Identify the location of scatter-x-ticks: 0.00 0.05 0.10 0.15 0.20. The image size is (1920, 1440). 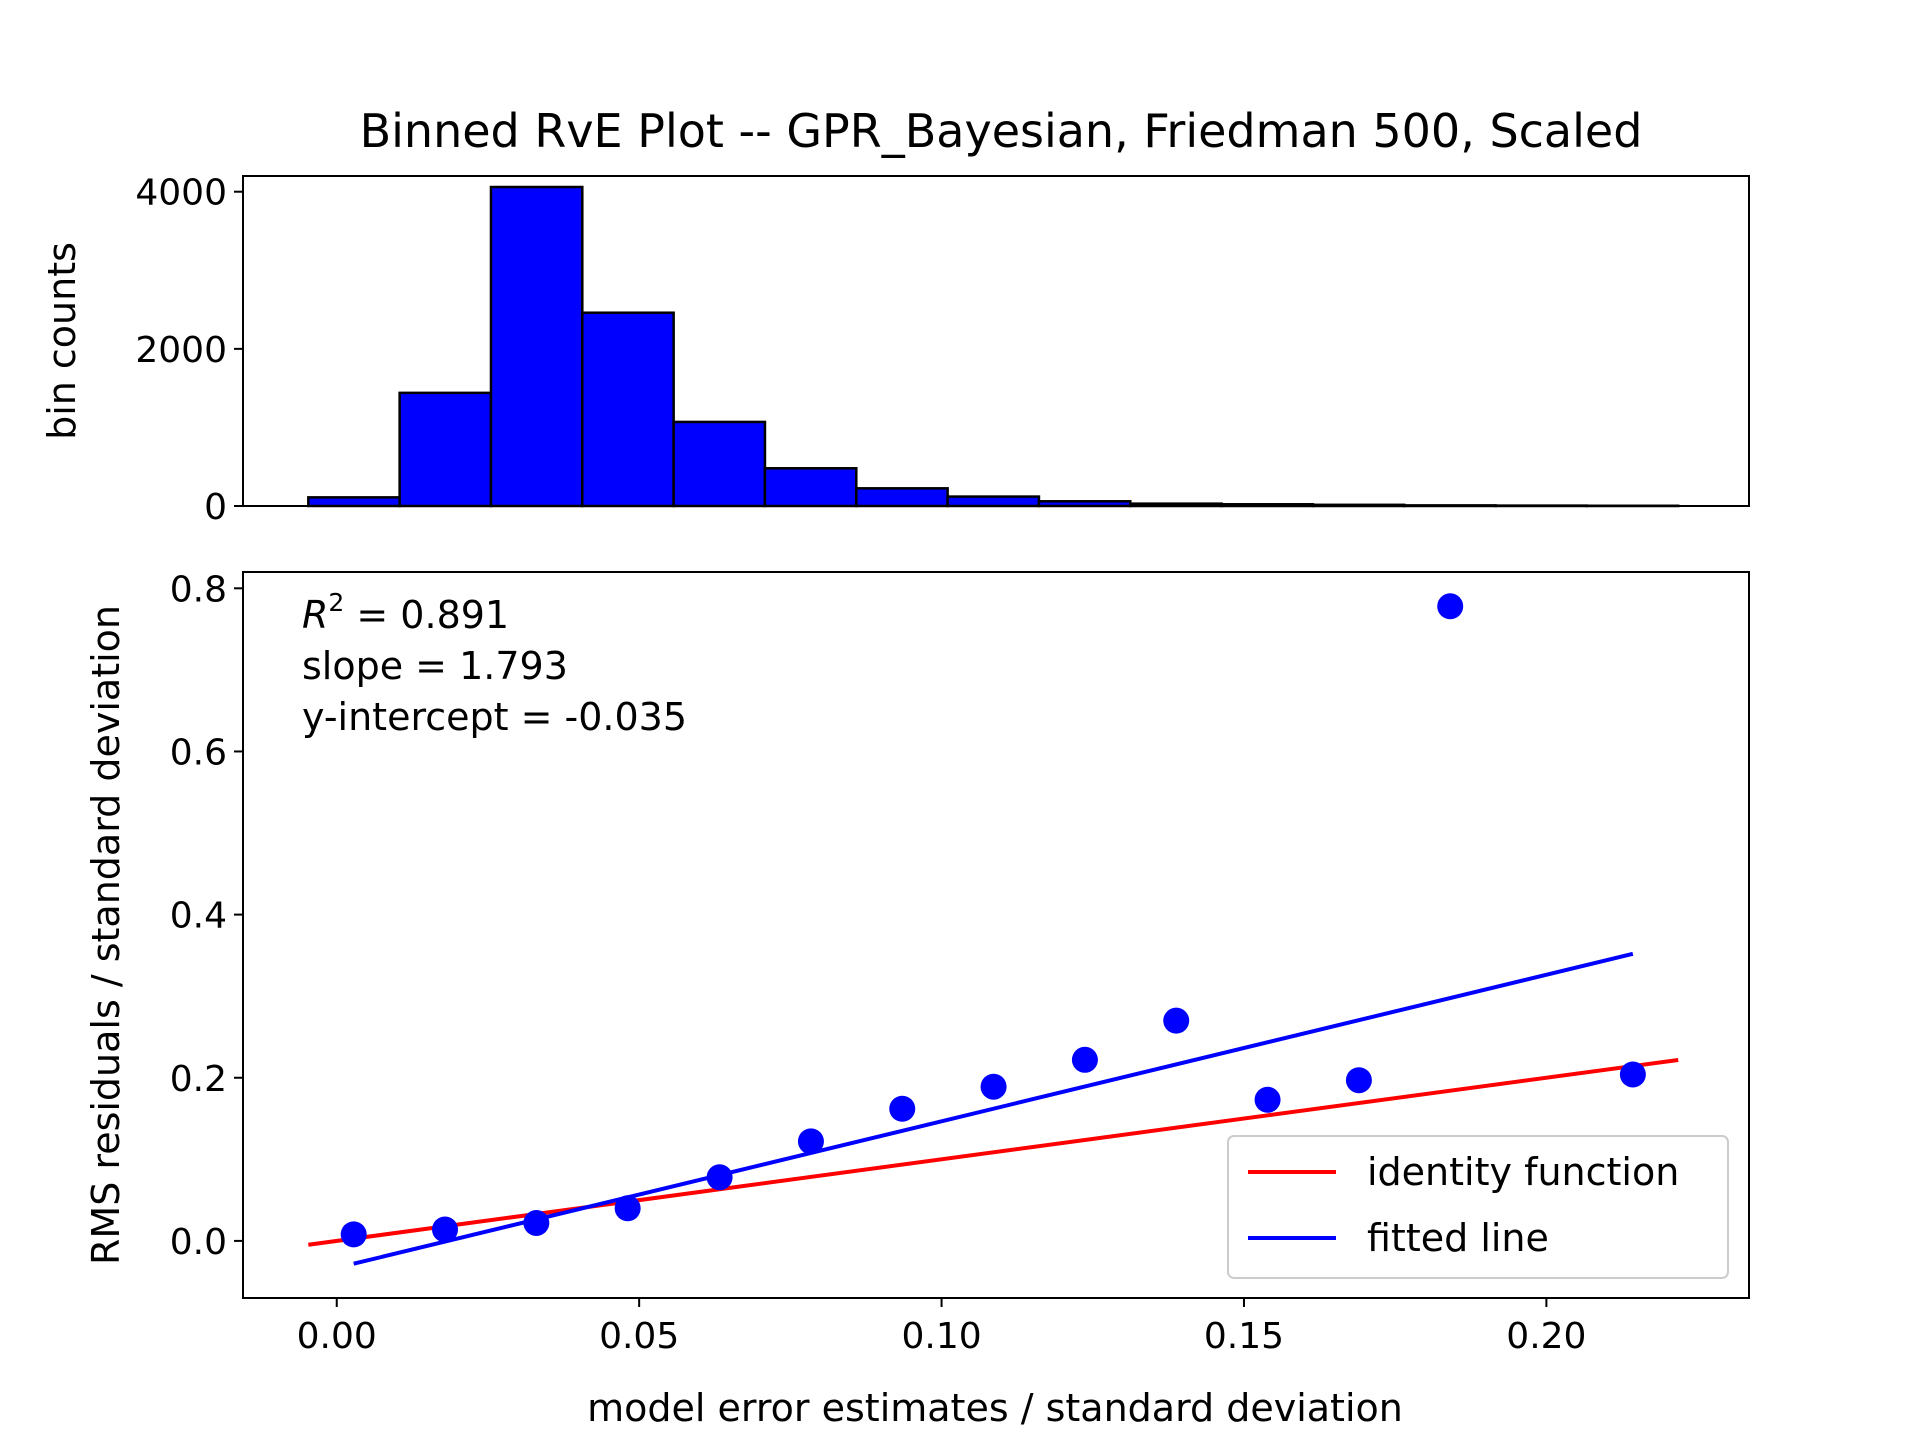
(941, 1327).